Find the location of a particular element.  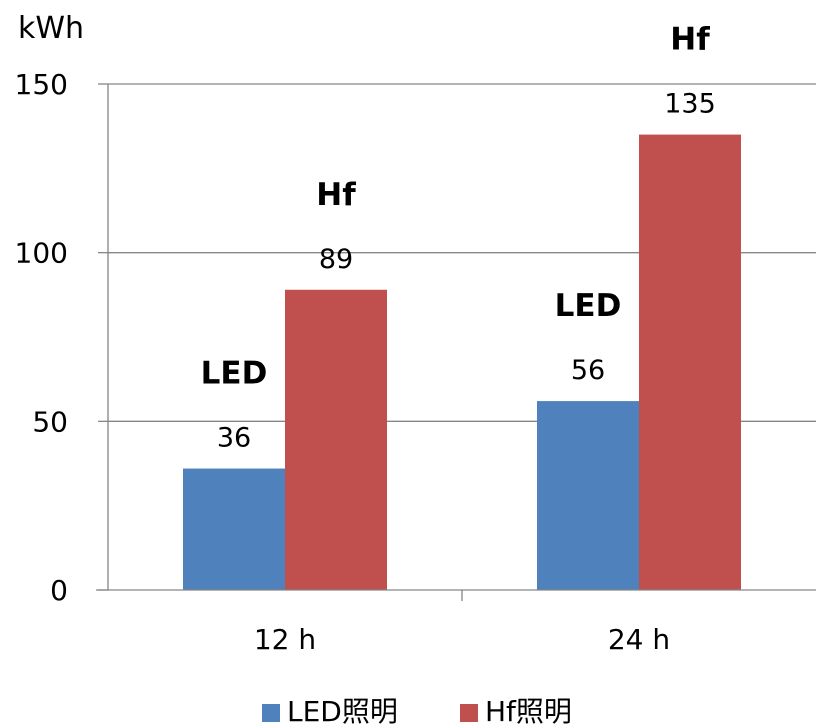

x-tick-label: 12 h is located at coordinates (285, 639).